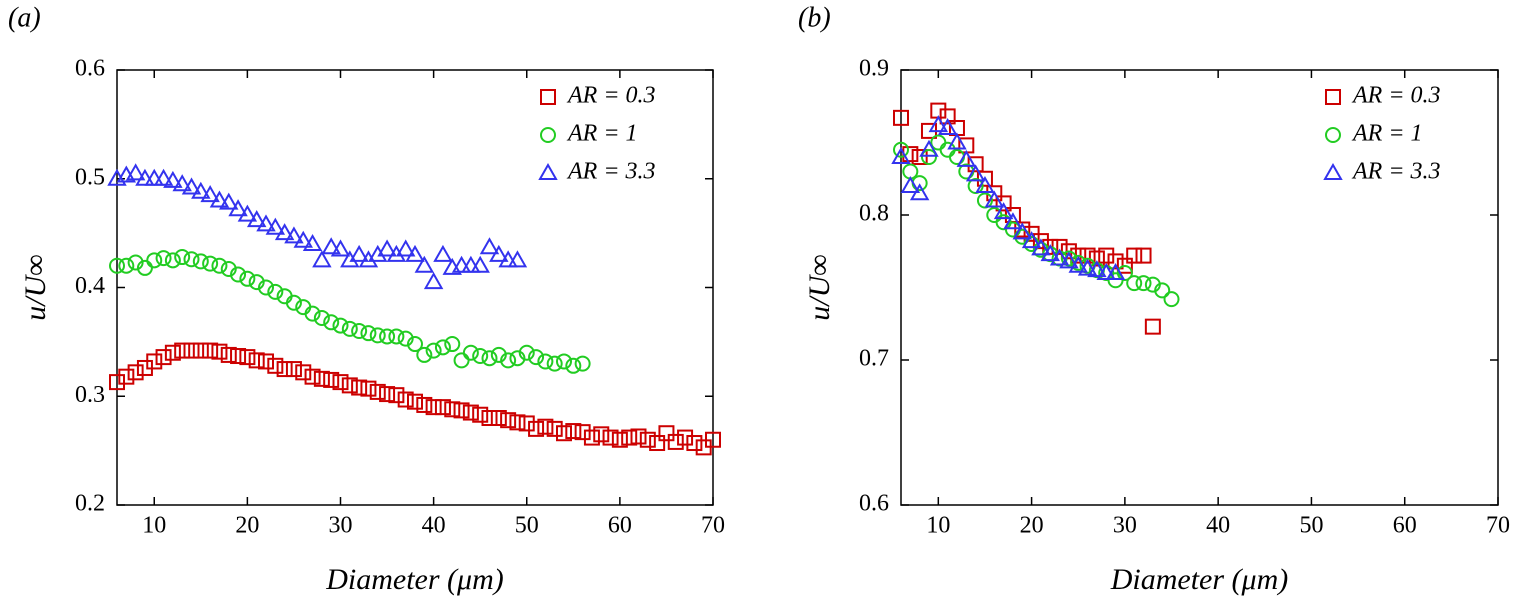  Describe the element at coordinates (527, 526) in the screenshot. I see `x-tick-label: 50` at that location.